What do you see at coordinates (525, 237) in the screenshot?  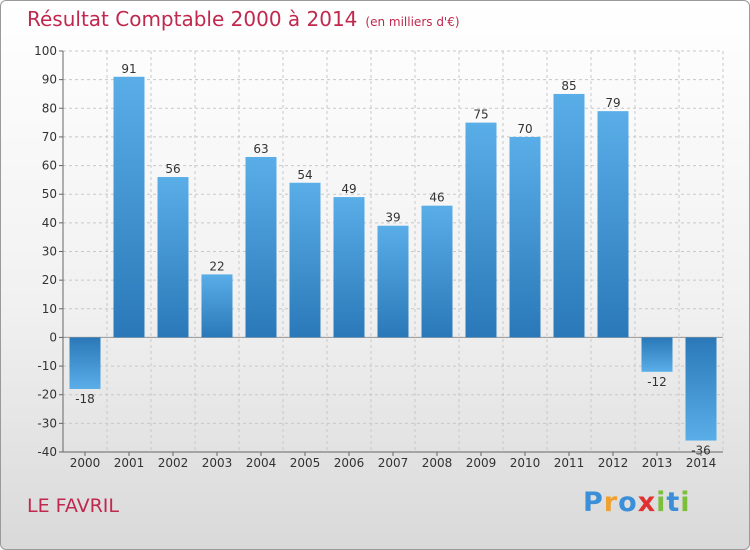 I see `bar-2010` at bounding box center [525, 237].